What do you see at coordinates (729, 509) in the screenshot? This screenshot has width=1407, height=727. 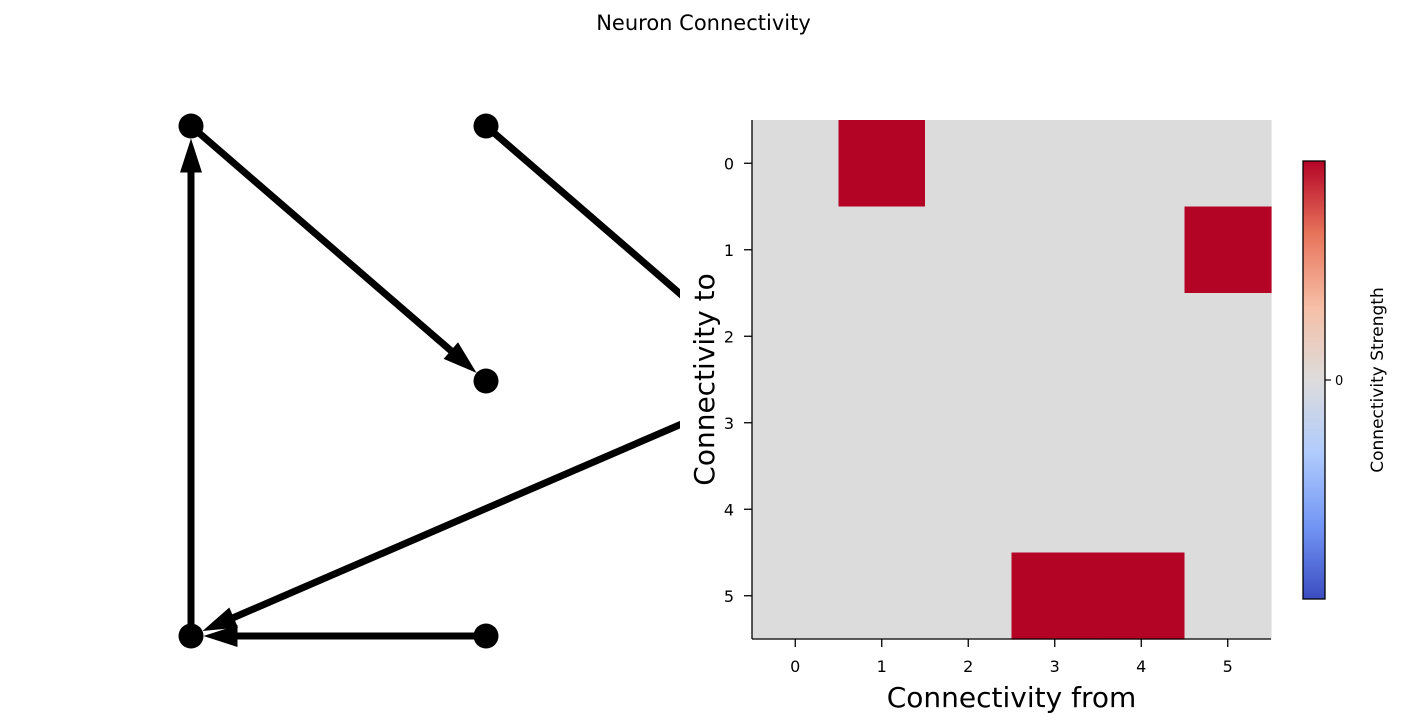 I see `y-tick-label: 4` at bounding box center [729, 509].